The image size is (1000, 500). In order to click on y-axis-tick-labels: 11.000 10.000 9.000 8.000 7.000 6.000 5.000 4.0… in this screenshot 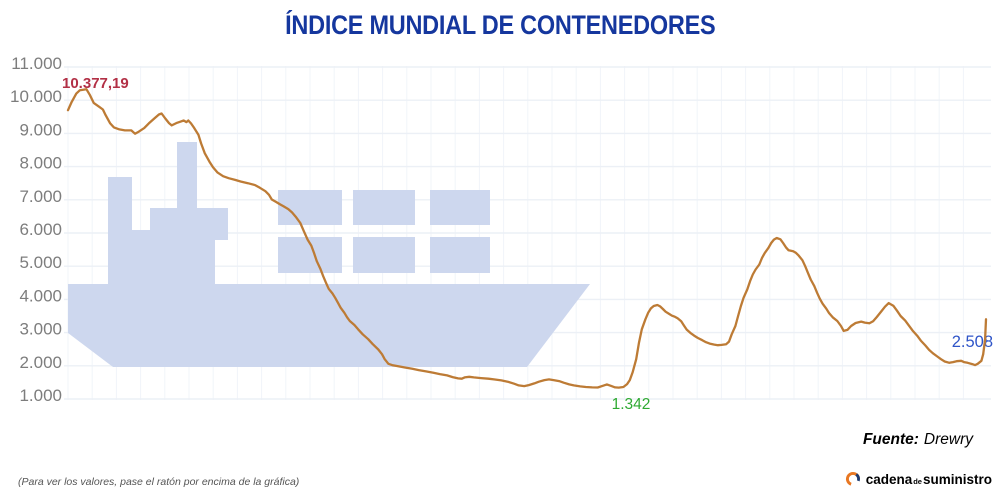, I will do `click(36, 229)`.